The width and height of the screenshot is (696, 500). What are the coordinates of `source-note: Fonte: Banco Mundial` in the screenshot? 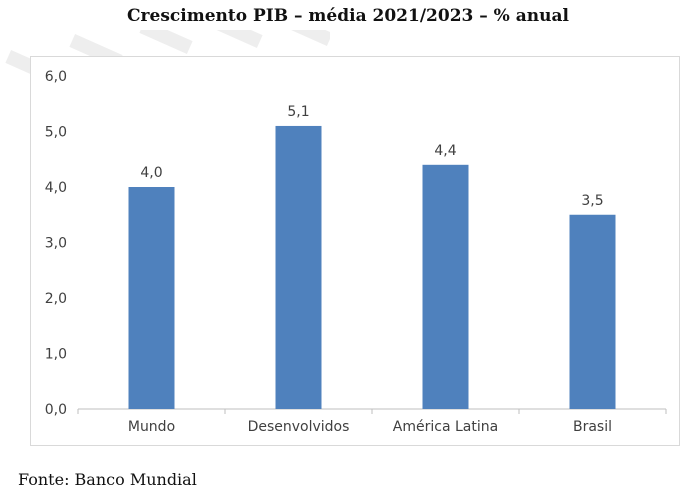 It's located at (107, 479).